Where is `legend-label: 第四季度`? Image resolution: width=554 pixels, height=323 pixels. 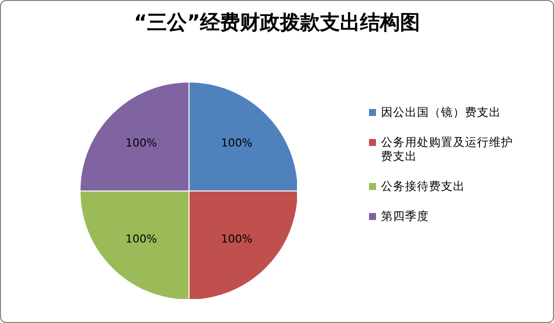 legend-label: 第四季度 is located at coordinates (405, 216).